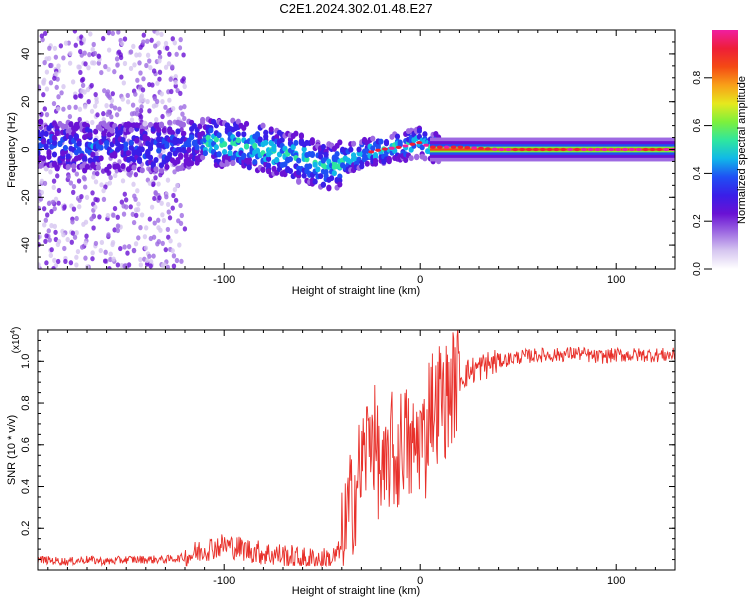  What do you see at coordinates (26, 528) in the screenshot?
I see `y-tick-label: 0.2` at bounding box center [26, 528].